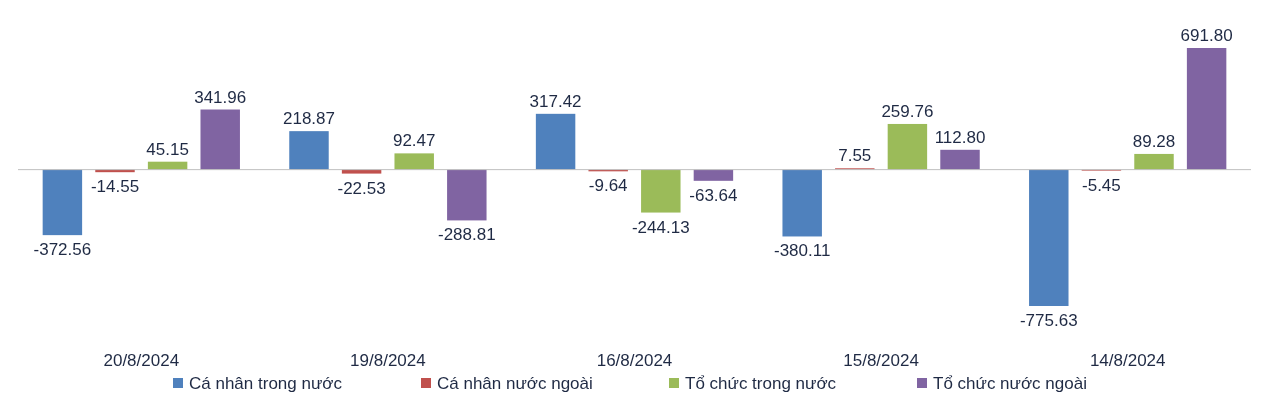 This screenshot has height=409, width=1269. I want to click on legend-label: Tổ chức trong nước, so click(761, 383).